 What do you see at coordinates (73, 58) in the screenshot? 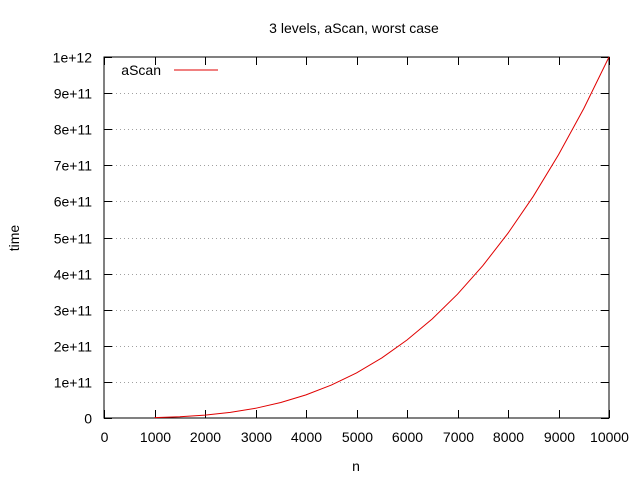
I see `y-tick-label: 1e+12` at bounding box center [73, 58].